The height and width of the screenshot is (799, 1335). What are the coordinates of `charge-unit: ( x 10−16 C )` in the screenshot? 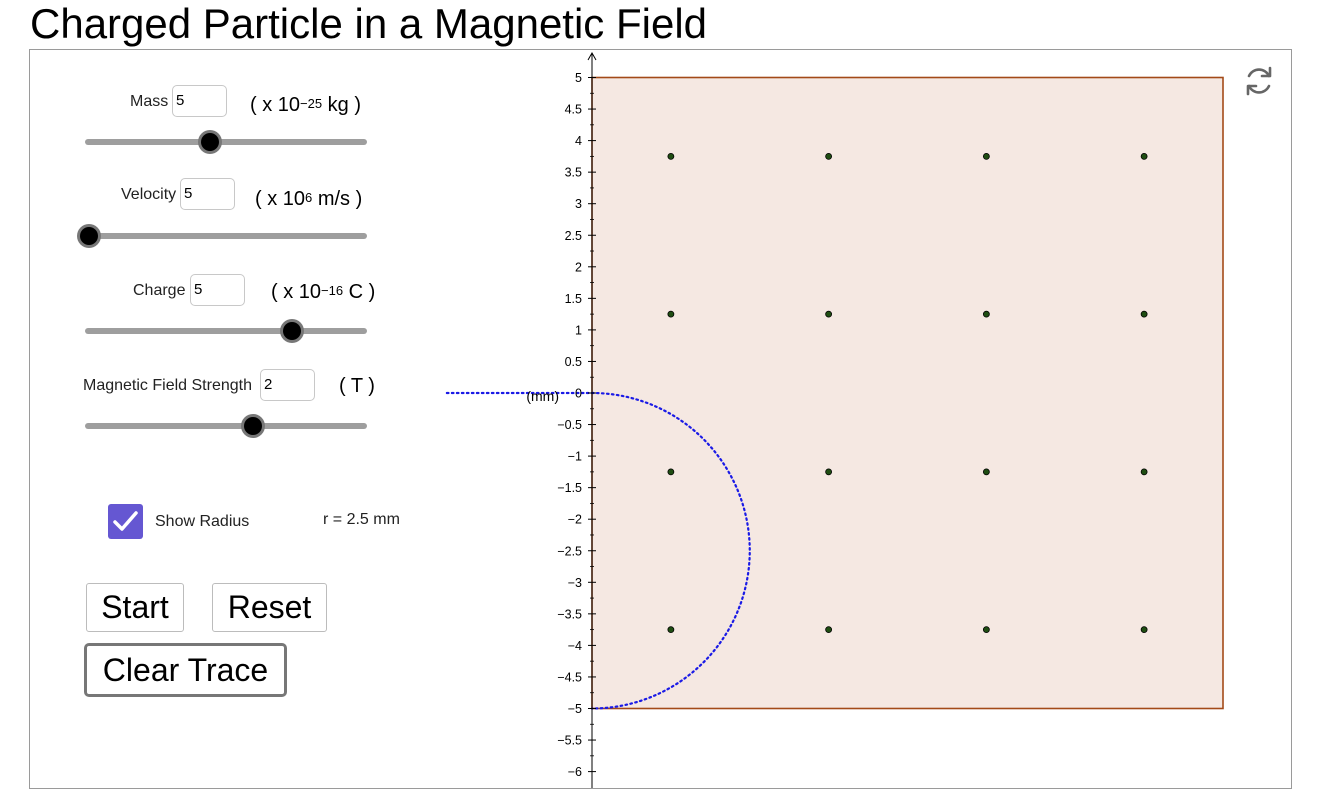 It's located at (323, 292).